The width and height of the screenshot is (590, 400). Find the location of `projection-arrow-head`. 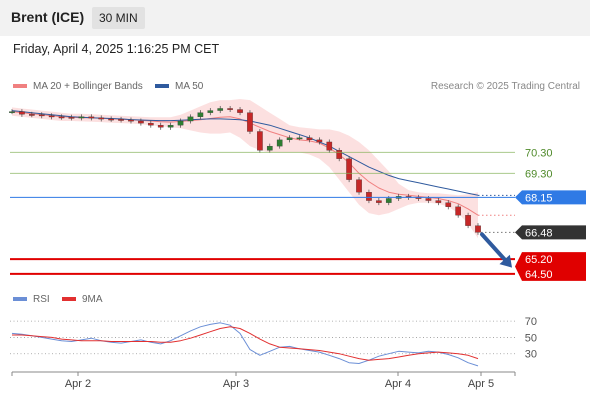

projection-arrow-head is located at coordinates (506, 261).